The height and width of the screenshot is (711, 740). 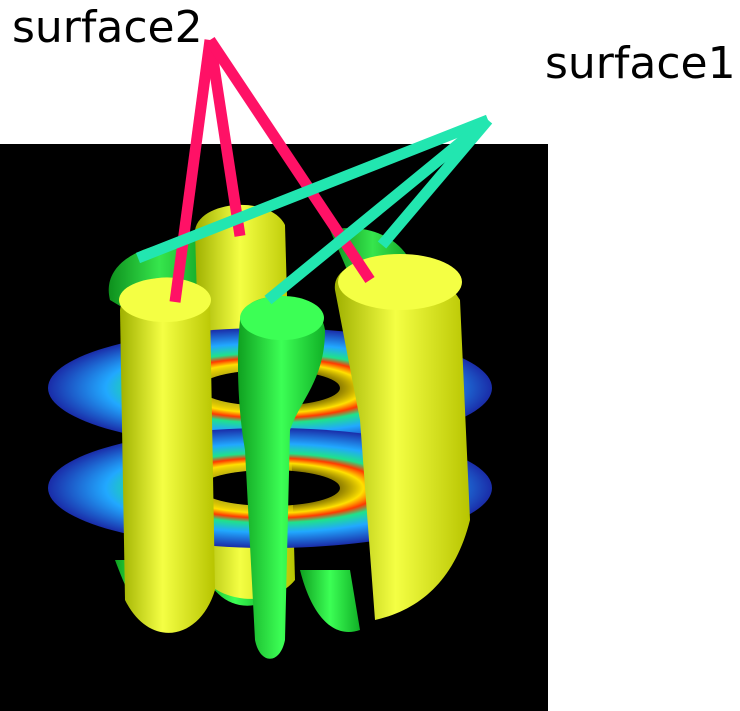 I want to click on surface1-lower-right, so click(x=330, y=601).